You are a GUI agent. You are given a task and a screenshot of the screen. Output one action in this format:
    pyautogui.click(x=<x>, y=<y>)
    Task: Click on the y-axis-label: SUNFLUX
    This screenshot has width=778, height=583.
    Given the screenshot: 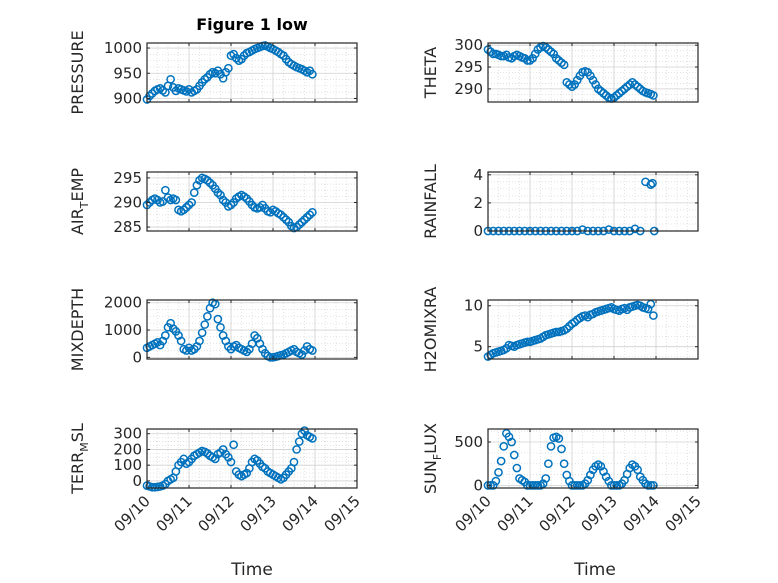 What is the action you would take?
    pyautogui.click(x=432, y=458)
    